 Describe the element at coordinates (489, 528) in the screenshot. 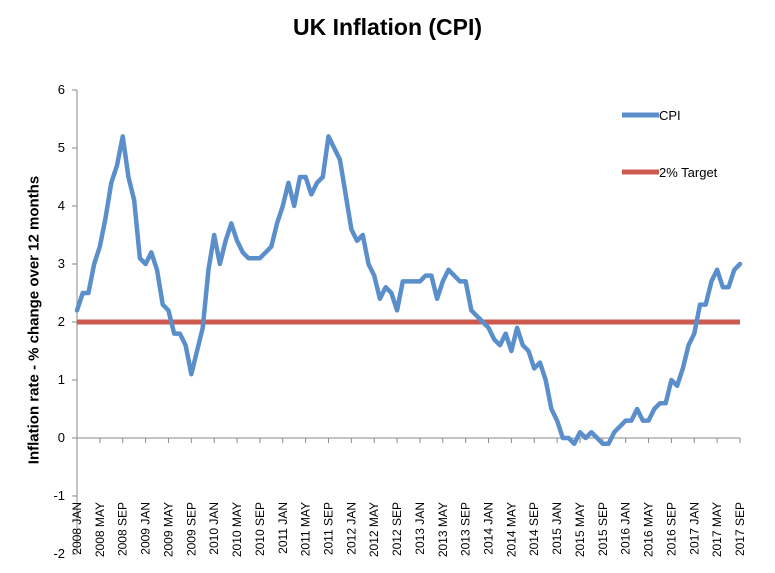

I see `x-tick-label: 2014 JAN` at that location.